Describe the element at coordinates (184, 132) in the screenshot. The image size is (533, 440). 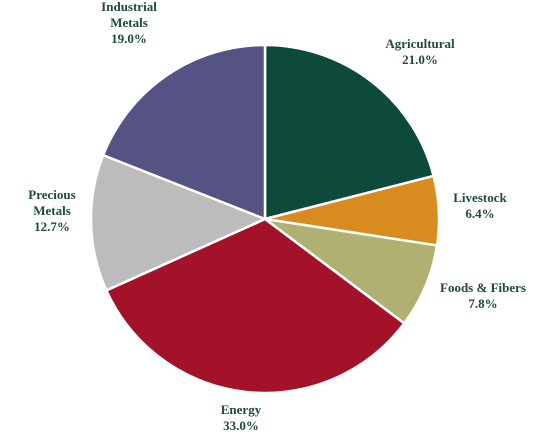
I see `pie-slice-industrial-metals` at that location.